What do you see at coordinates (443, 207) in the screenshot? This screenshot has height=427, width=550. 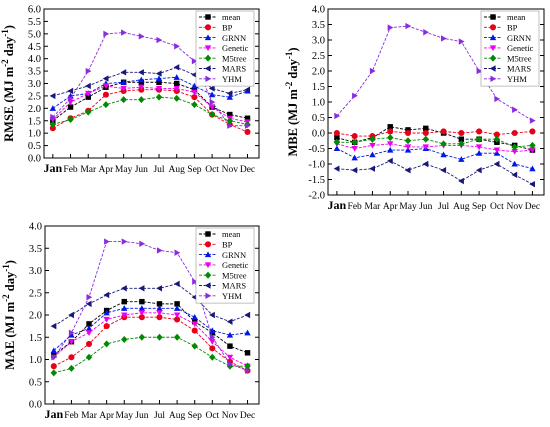 I see `x-tick-label: Jul` at bounding box center [443, 207].